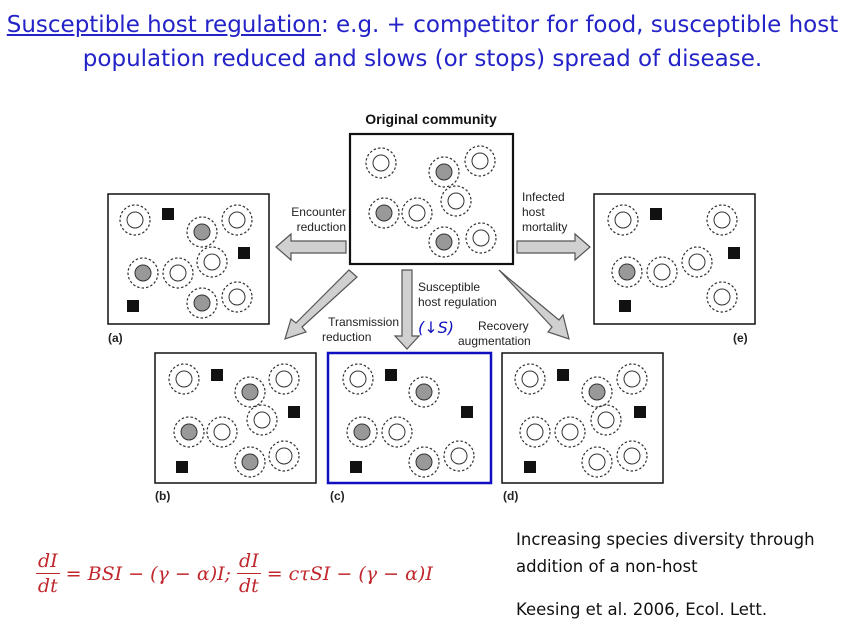 This screenshot has height=630, width=845. What do you see at coordinates (457, 302) in the screenshot?
I see `svg-text: host regulation` at bounding box center [457, 302].